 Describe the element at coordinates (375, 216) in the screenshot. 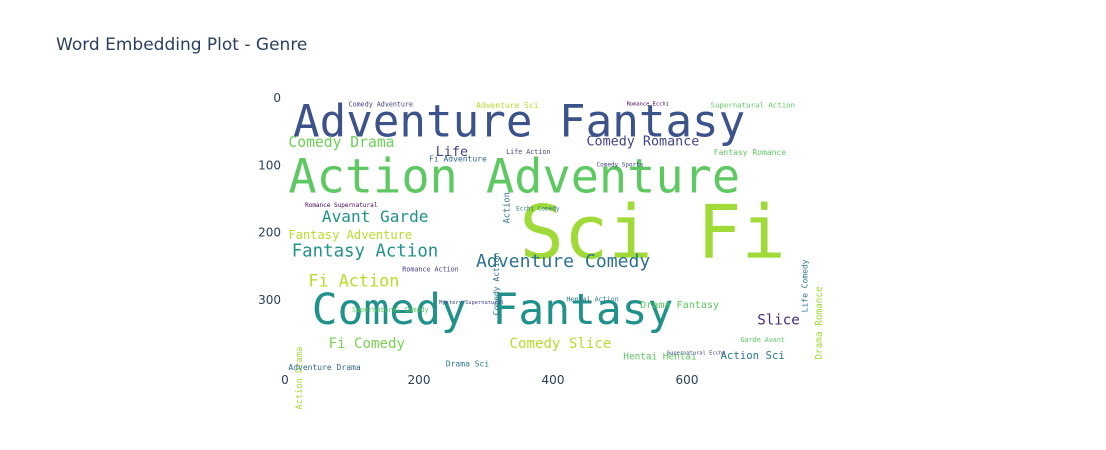

I see `word-7: Avant Garde` at that location.